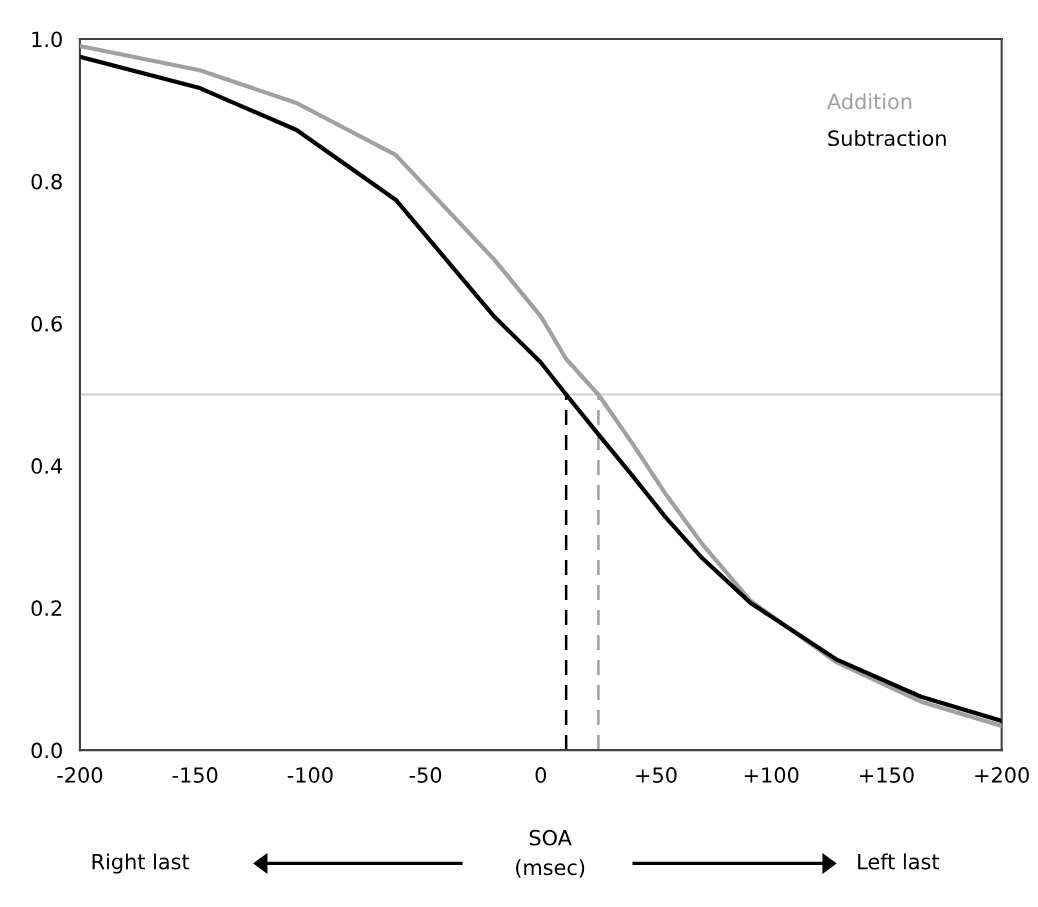  What do you see at coordinates (141, 863) in the screenshot?
I see `text: Right last` at bounding box center [141, 863].